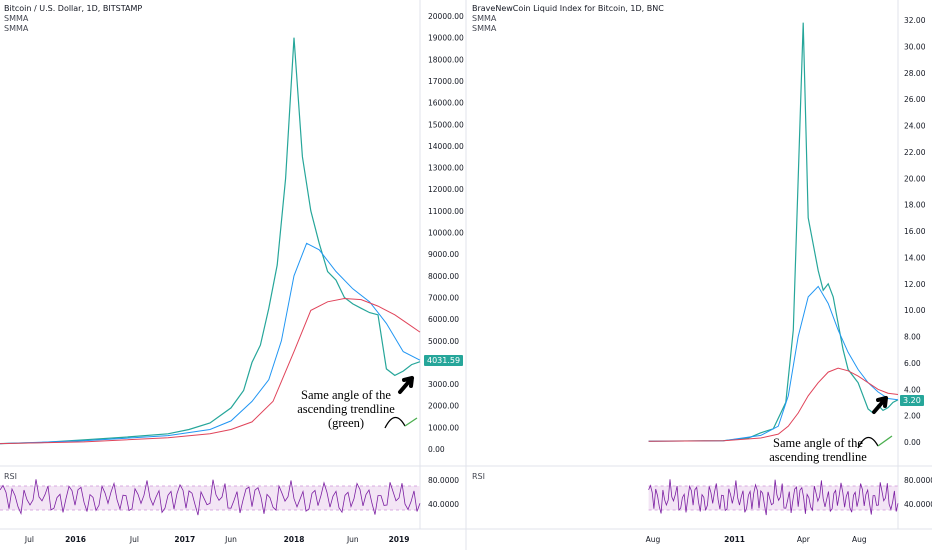 The image size is (932, 550). What do you see at coordinates (446, 38) in the screenshot?
I see `left-y-tick-label: 19000.00` at bounding box center [446, 38].